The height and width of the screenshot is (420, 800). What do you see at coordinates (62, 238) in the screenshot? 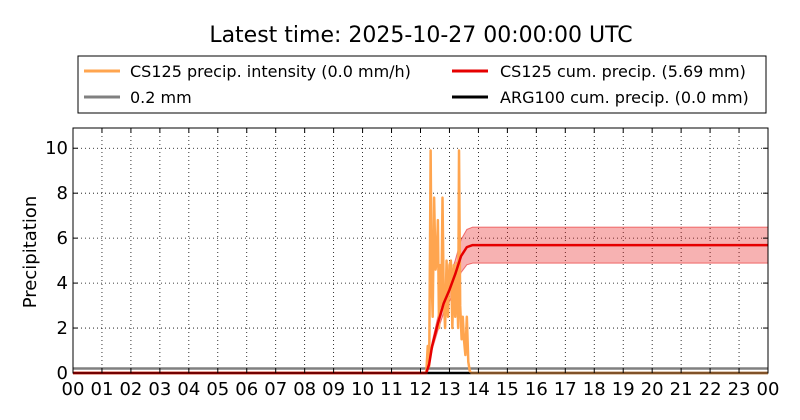
I see `y-tick-label: 6` at bounding box center [62, 238].